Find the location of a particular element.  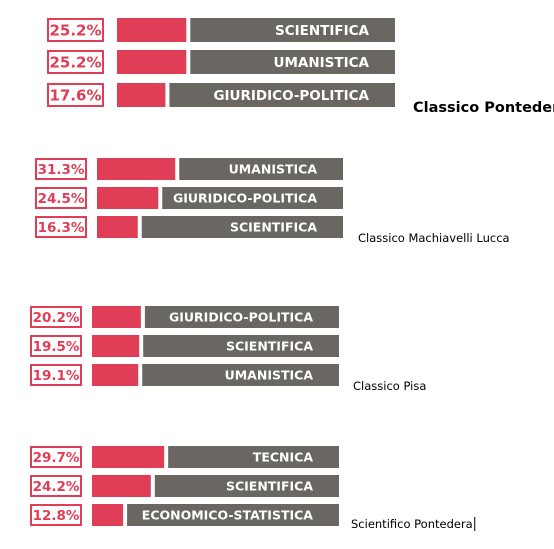

value-label: 31.3% is located at coordinates (61, 170).